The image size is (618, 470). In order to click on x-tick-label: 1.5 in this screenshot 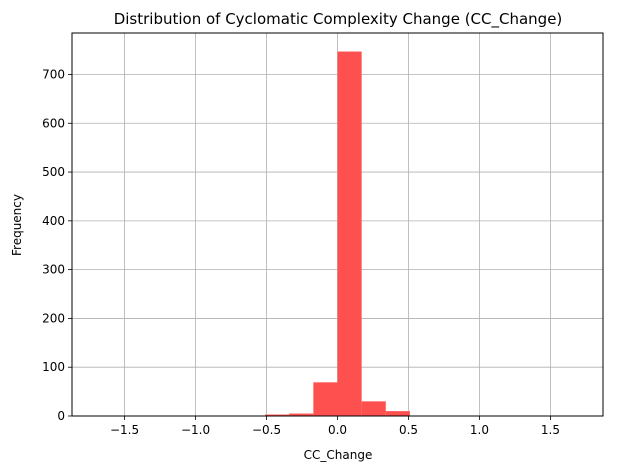, I will do `click(550, 430)`.